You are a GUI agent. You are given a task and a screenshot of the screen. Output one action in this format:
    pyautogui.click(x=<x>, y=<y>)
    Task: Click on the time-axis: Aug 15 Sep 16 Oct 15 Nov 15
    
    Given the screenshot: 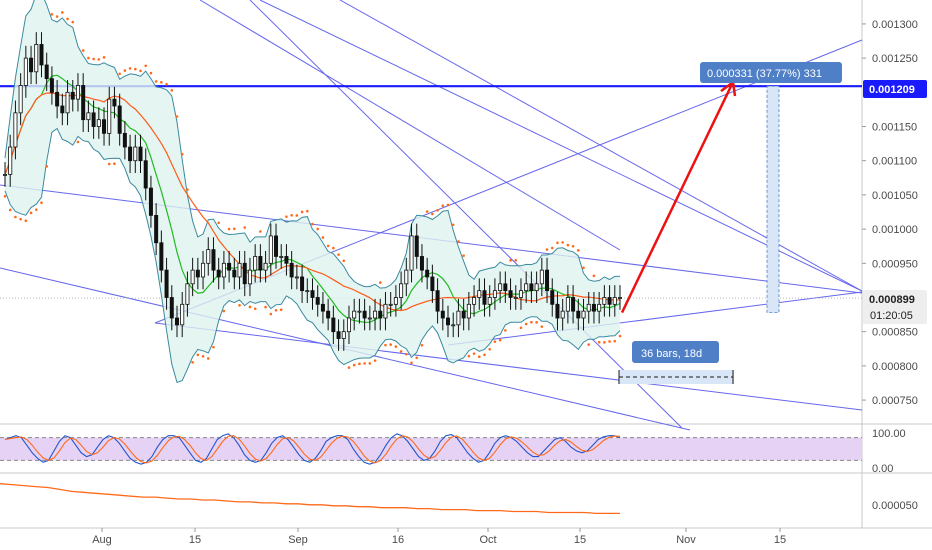 What is the action you would take?
    pyautogui.click(x=439, y=537)
    